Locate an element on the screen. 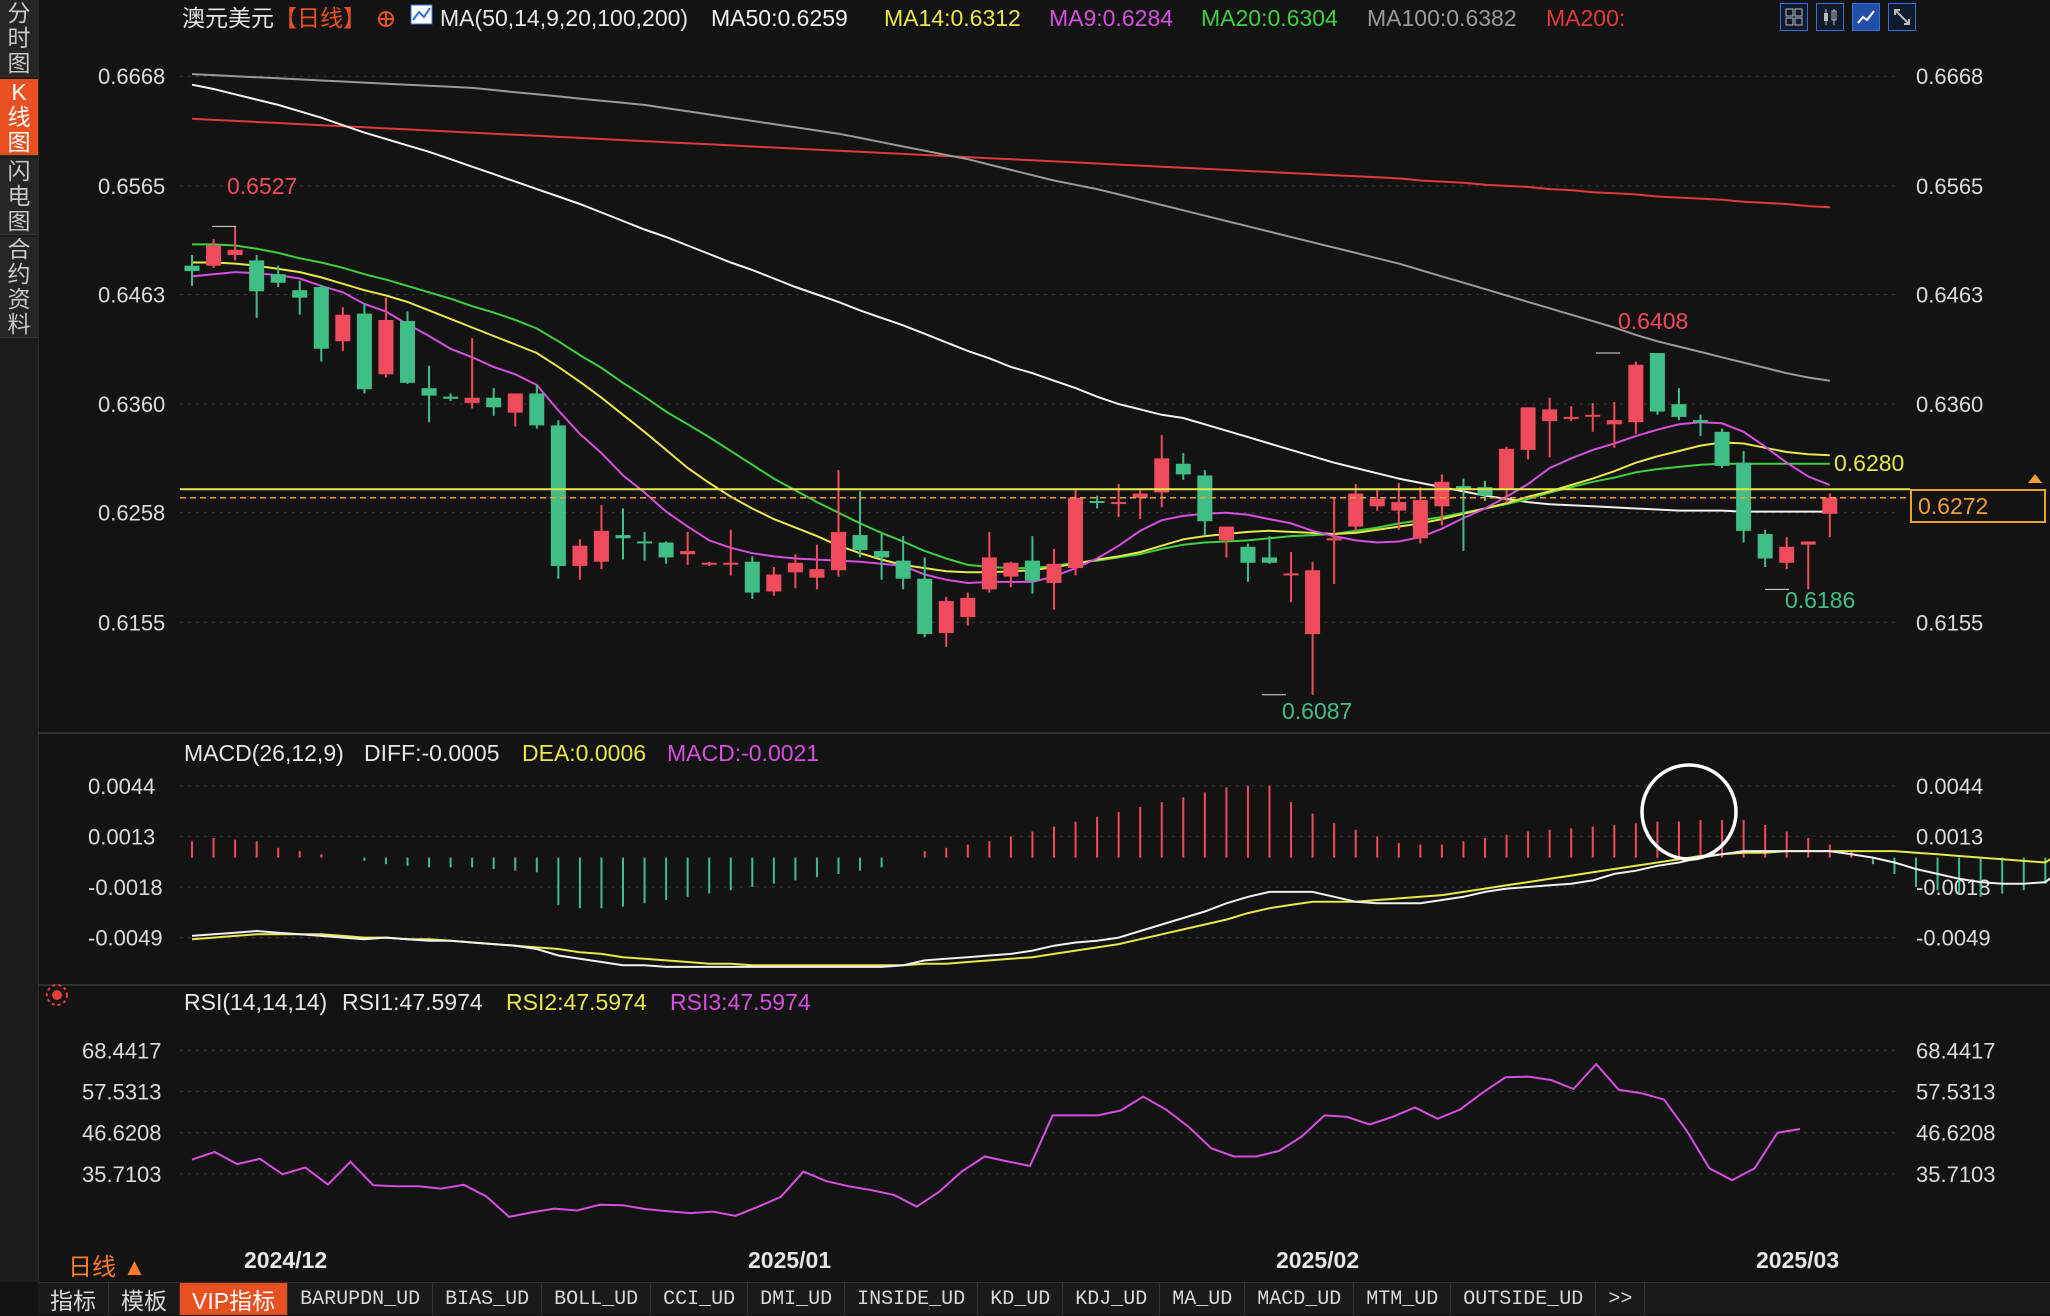 This screenshot has width=2050, height=1316. grid-layout-icon is located at coordinates (1794, 17).